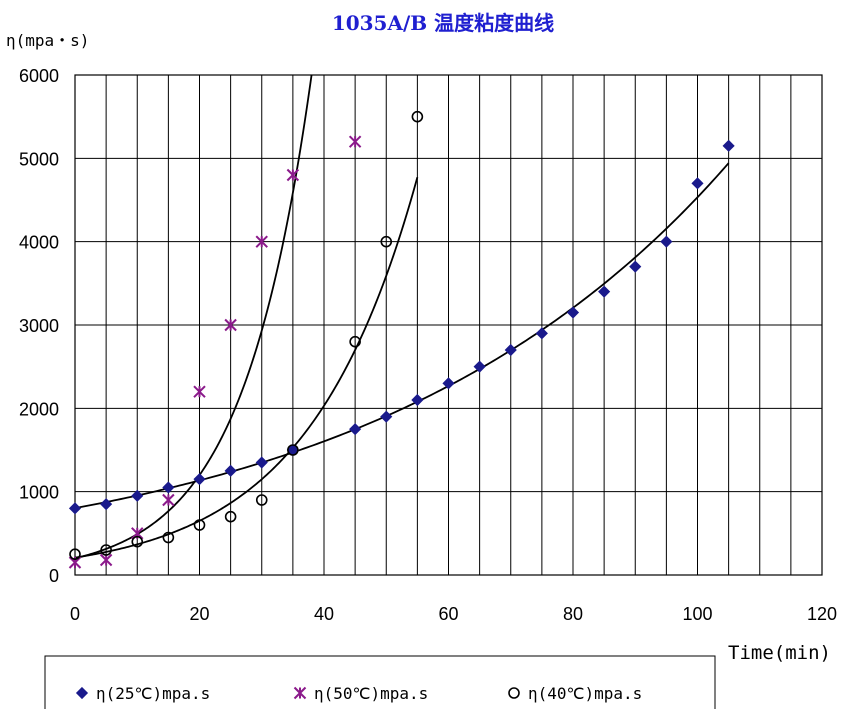 Image resolution: width=852 pixels, height=709 pixels. Describe the element at coordinates (39, 409) in the screenshot. I see `y-tick-label: 2000` at that location.